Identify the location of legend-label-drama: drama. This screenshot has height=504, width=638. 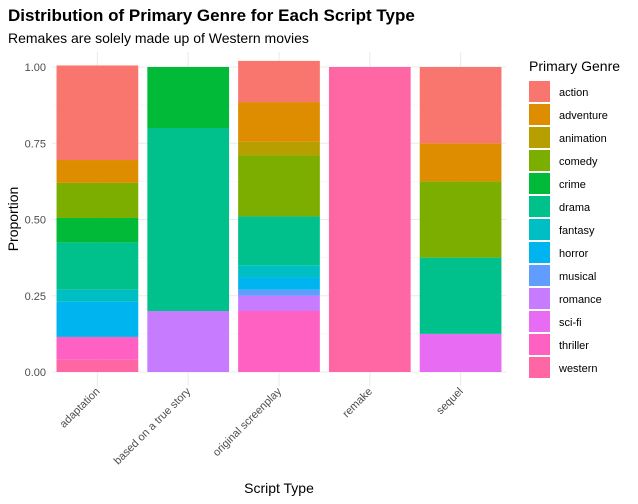
(575, 208).